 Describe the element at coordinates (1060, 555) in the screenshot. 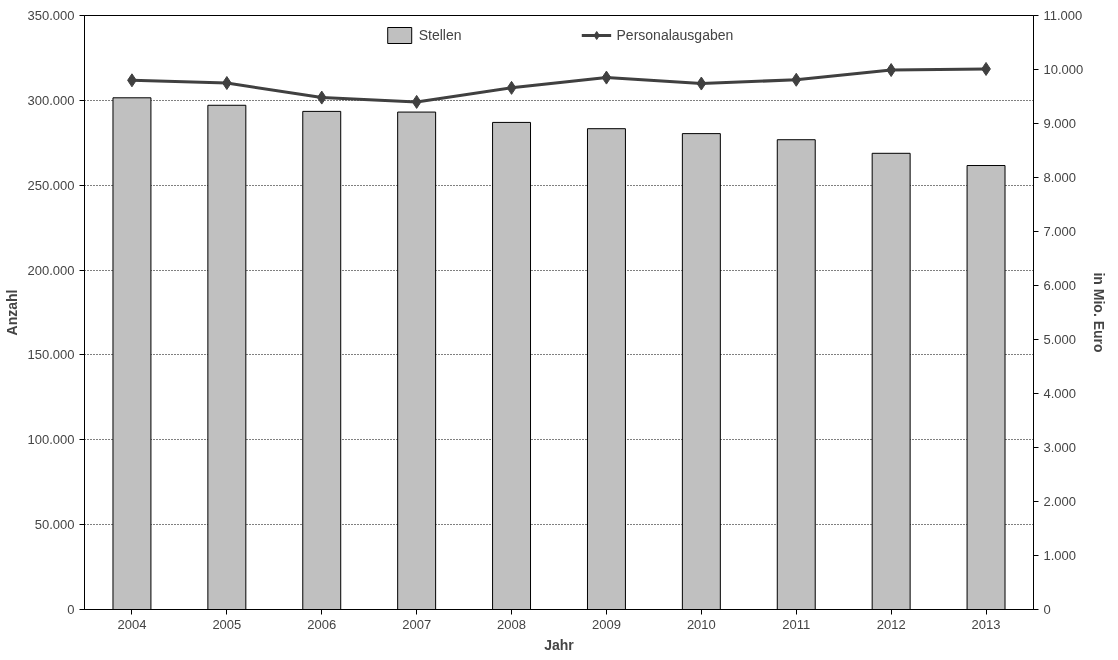

I see `y2-tick-label: 1.000` at that location.